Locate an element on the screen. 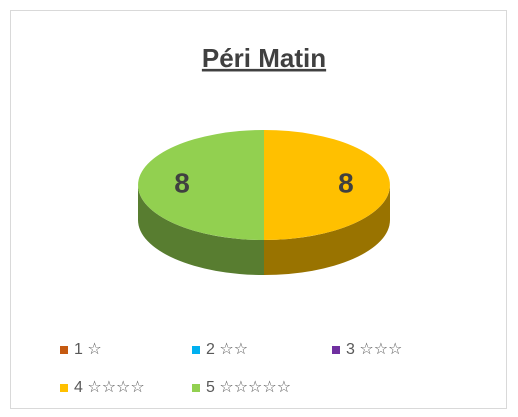  chart-title: Péri Matin is located at coordinates (264, 58).